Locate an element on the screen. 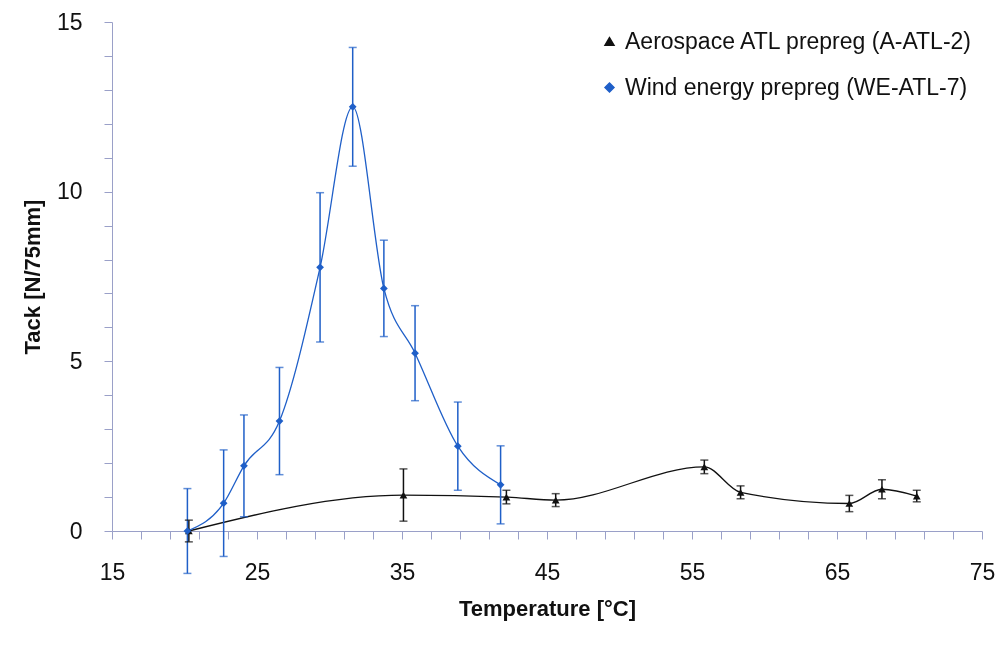  x-tick-label: 15 is located at coordinates (112, 571).